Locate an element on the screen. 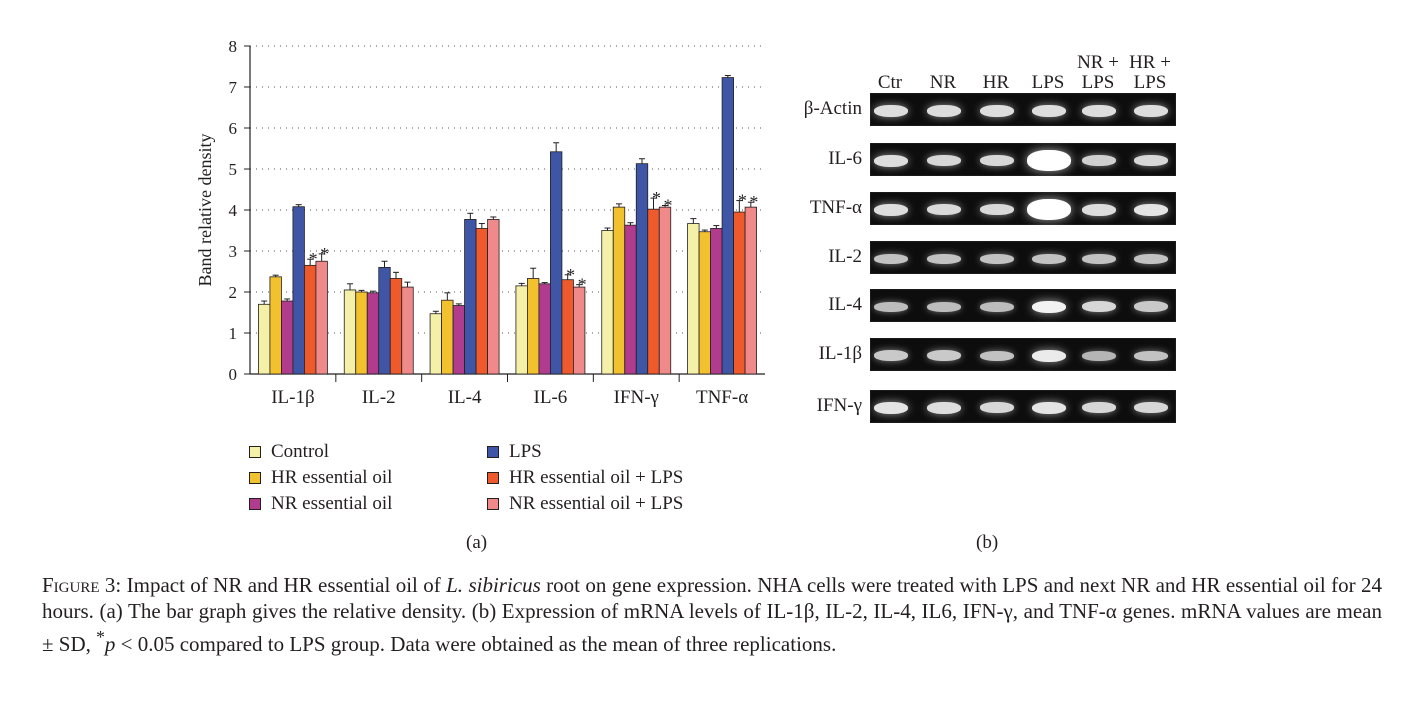 The height and width of the screenshot is (724, 1420). gel-lane-header: HR + LPS is located at coordinates (1150, 73).